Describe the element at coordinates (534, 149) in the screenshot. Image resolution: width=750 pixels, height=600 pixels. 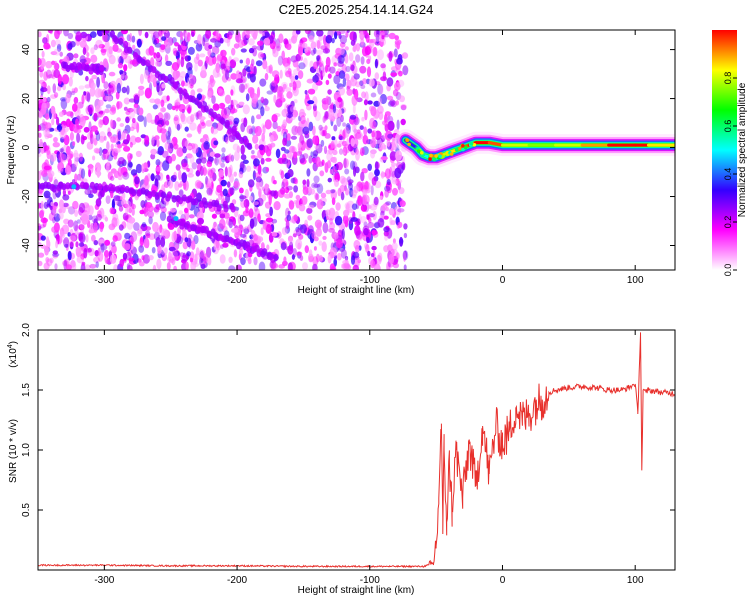
I see `spectrogram-tone-line` at that location.